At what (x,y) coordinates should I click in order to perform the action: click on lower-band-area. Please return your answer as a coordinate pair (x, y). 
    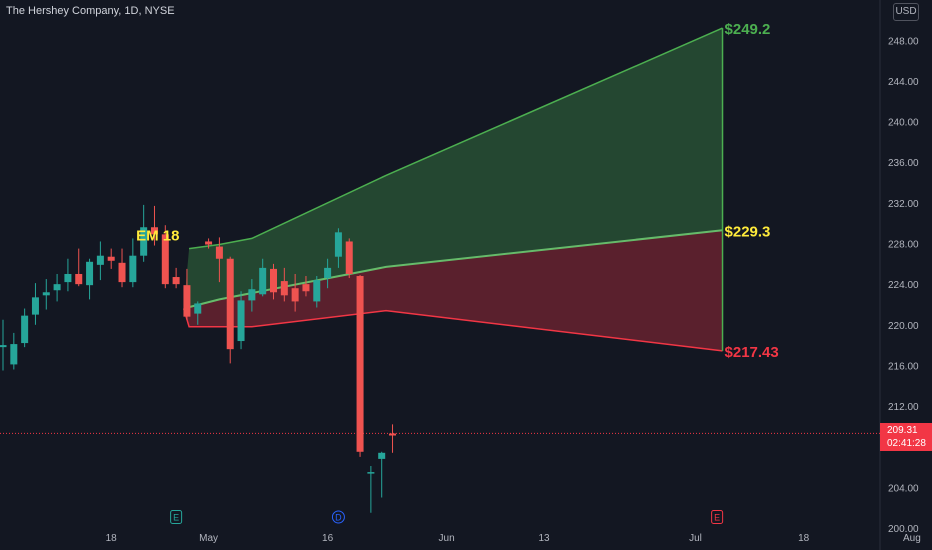
    Looking at the image, I should click on (453, 290).